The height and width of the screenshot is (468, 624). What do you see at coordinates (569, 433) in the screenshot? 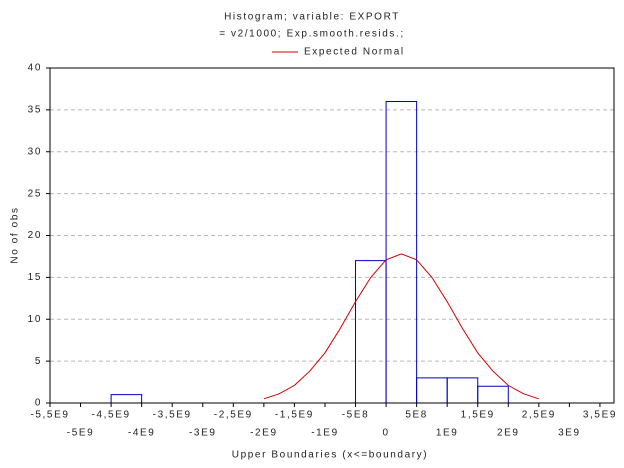
I see `x-tick-label: 3E9` at bounding box center [569, 433].